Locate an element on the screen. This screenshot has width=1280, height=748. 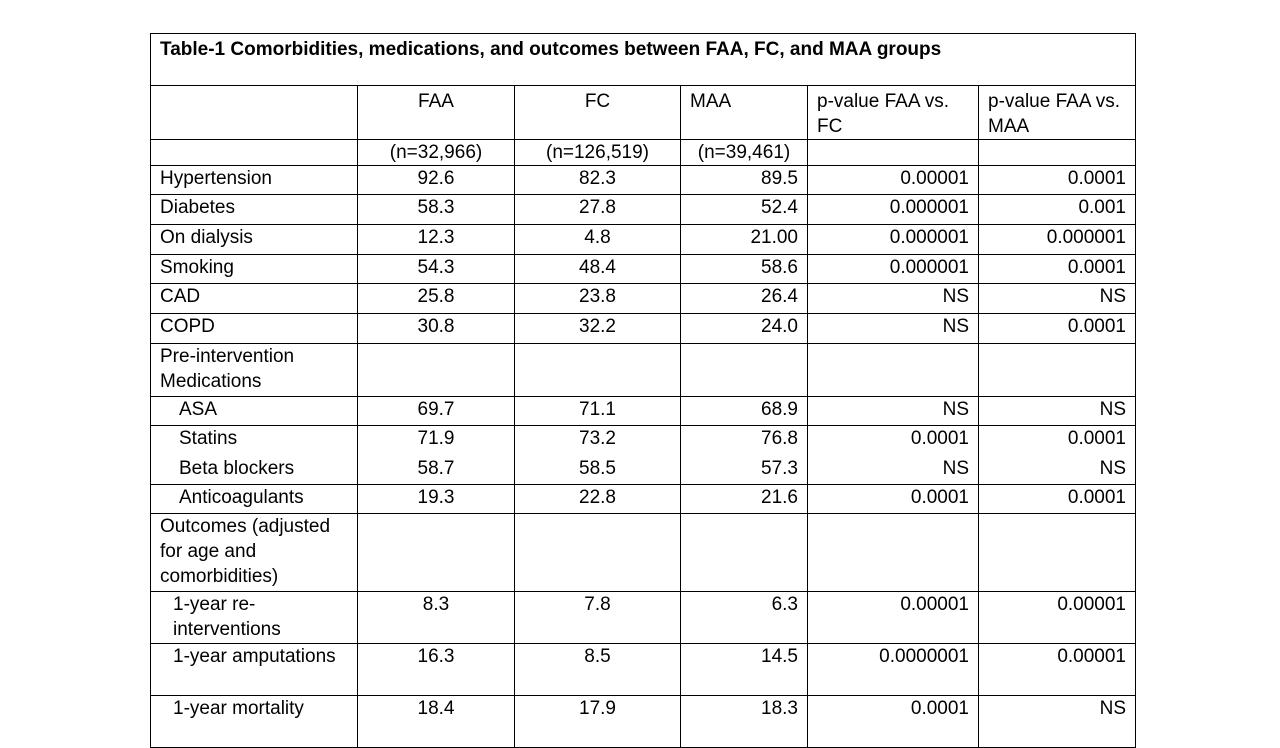
value-cell: 68.9 is located at coordinates (744, 411).